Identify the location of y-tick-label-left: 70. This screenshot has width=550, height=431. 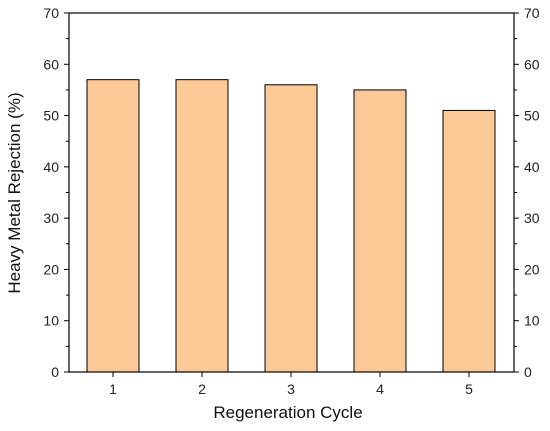
(51, 13).